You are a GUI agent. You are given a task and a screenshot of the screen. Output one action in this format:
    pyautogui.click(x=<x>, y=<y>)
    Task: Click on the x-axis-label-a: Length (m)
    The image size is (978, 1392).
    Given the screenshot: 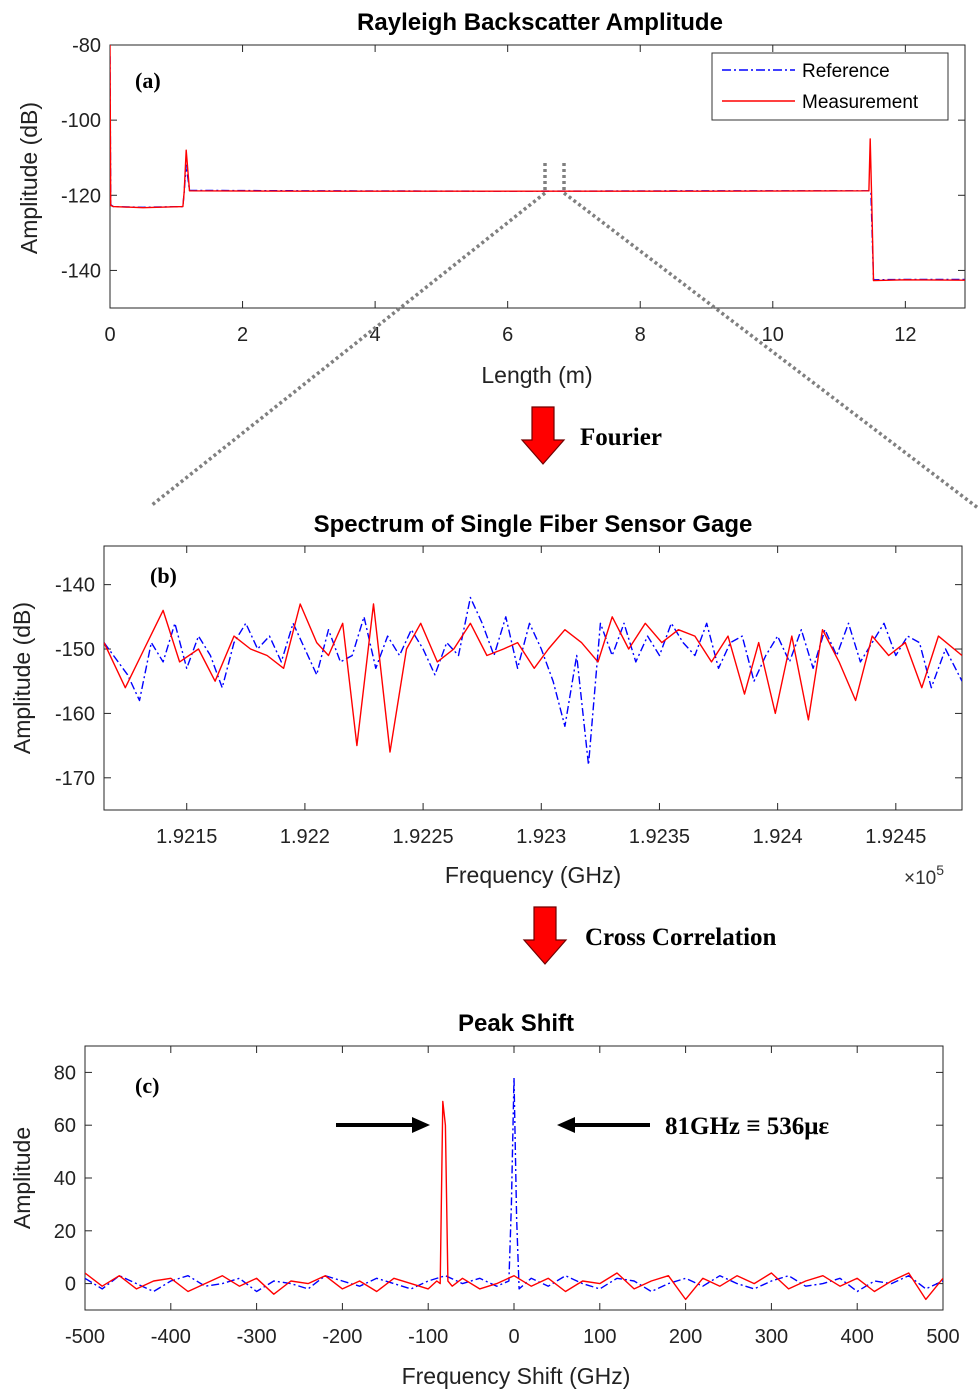 What is the action you would take?
    pyautogui.click(x=536, y=375)
    